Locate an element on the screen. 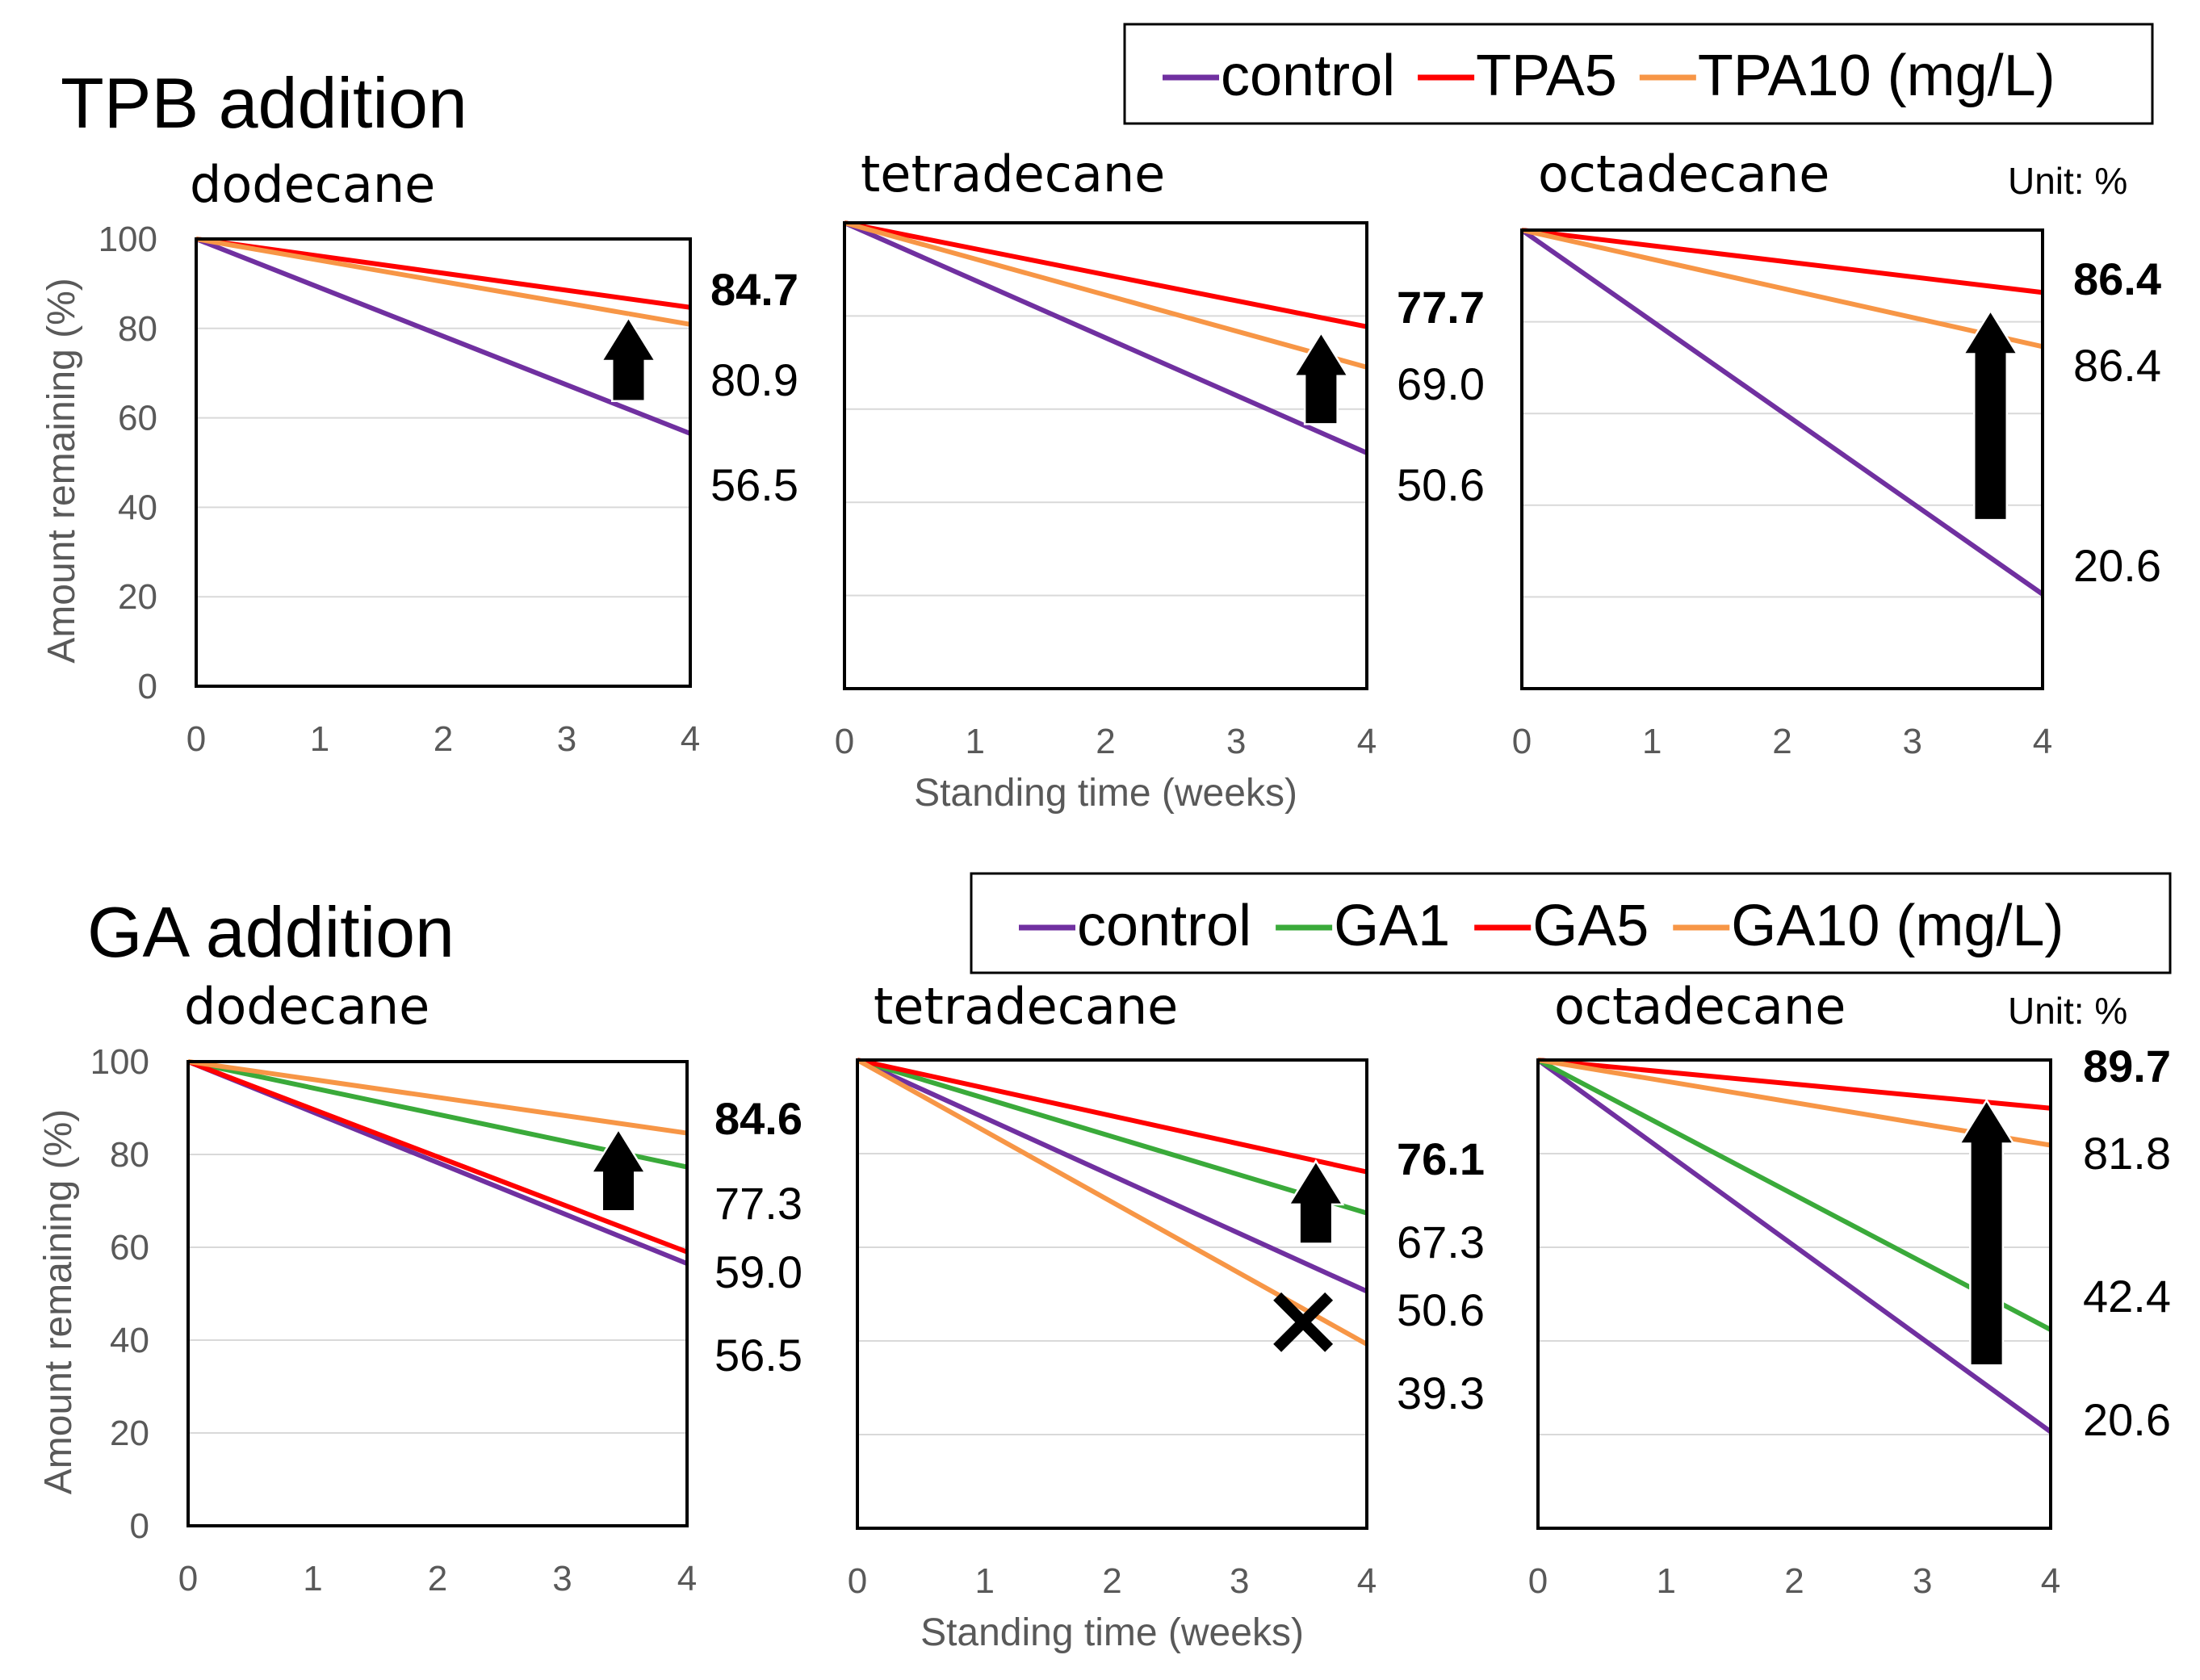 The width and height of the screenshot is (2200, 1680). data-label: 69.0 is located at coordinates (1441, 383).